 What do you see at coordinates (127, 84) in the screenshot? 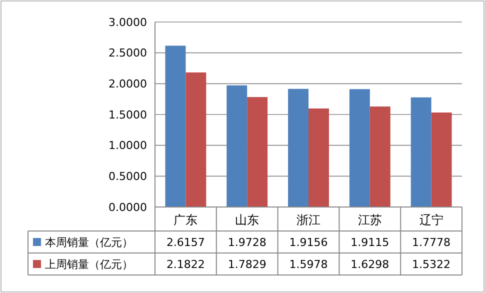
I see `y-tick-label: 2.0000` at bounding box center [127, 84].